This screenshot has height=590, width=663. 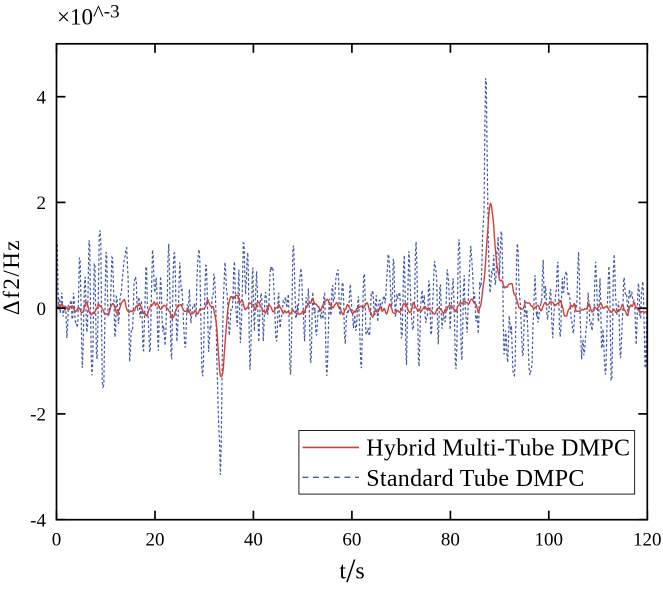 I want to click on svg-text: 100, so click(x=549, y=540).